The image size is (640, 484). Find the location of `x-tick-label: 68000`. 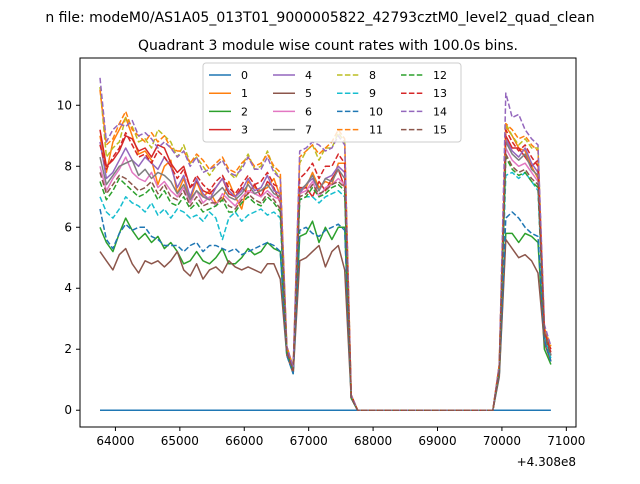

x-tick-label: 68000 is located at coordinates (373, 441).